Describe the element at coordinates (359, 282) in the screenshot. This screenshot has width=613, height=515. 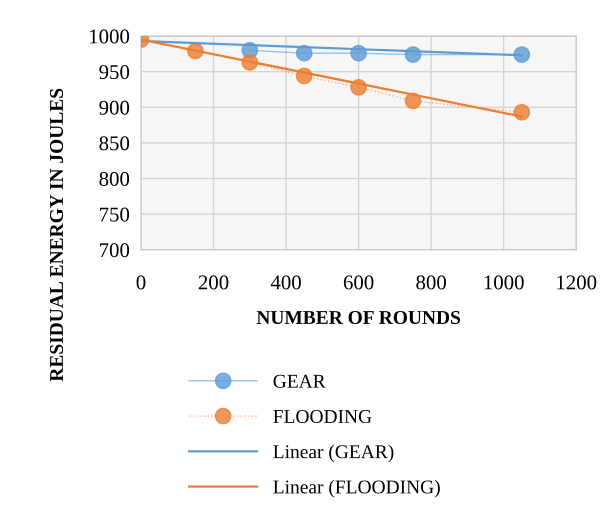
I see `x-tick-label: 600` at that location.